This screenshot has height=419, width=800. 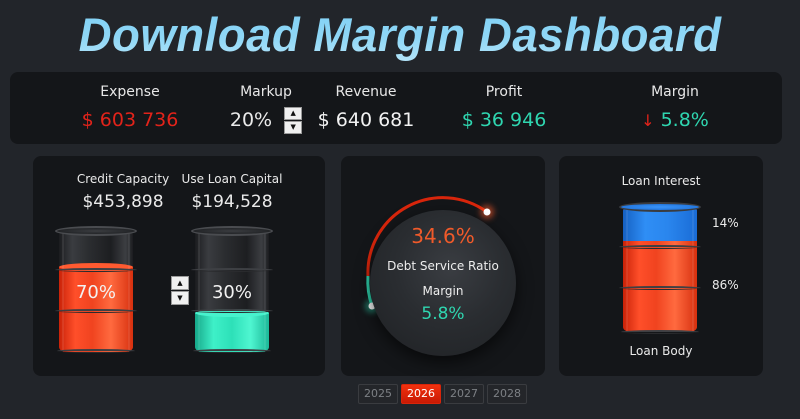 I want to click on use-loan-capital-barrel: 30%, so click(x=232, y=291).